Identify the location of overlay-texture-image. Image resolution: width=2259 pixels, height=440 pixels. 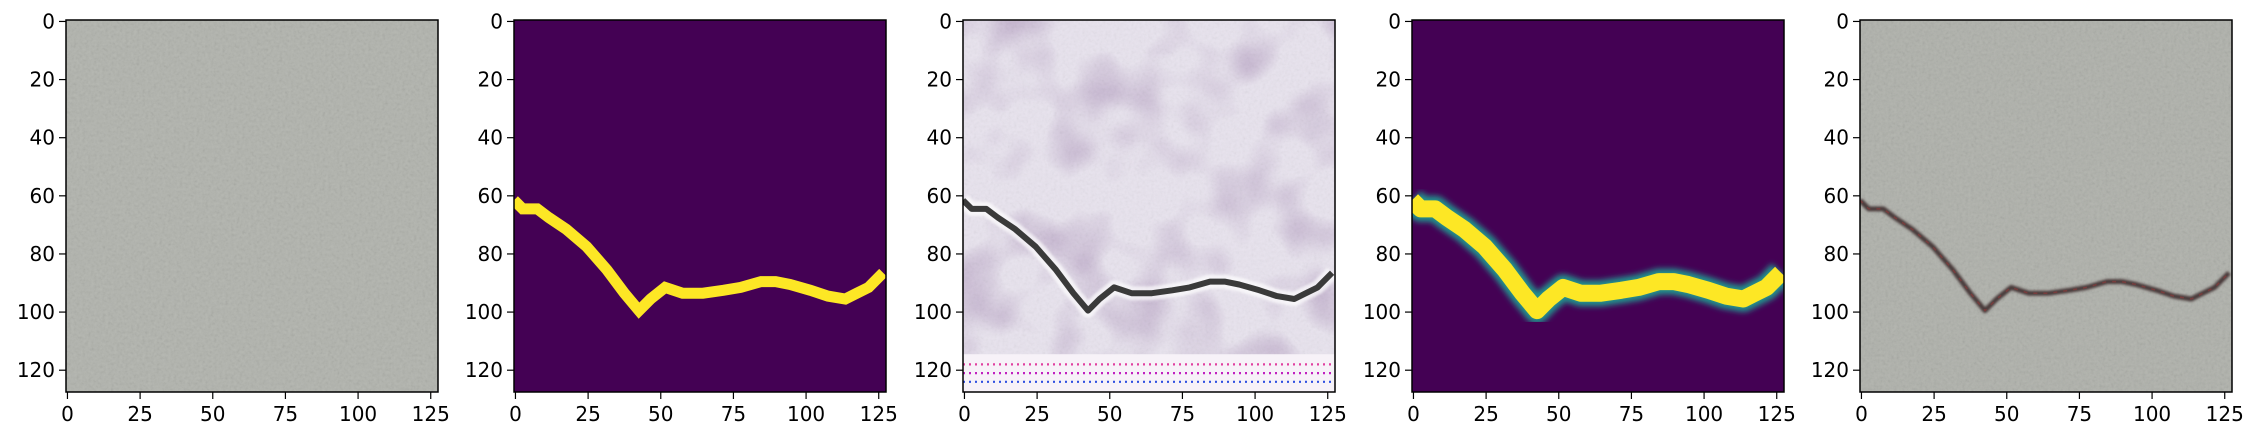
(2046, 206).